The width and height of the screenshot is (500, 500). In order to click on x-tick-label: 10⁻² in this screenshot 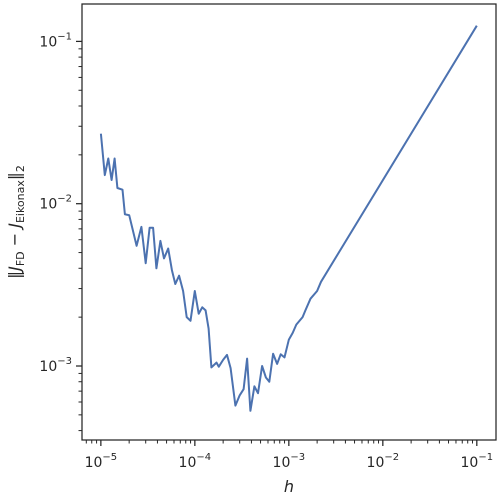, I will do `click(383, 461)`.